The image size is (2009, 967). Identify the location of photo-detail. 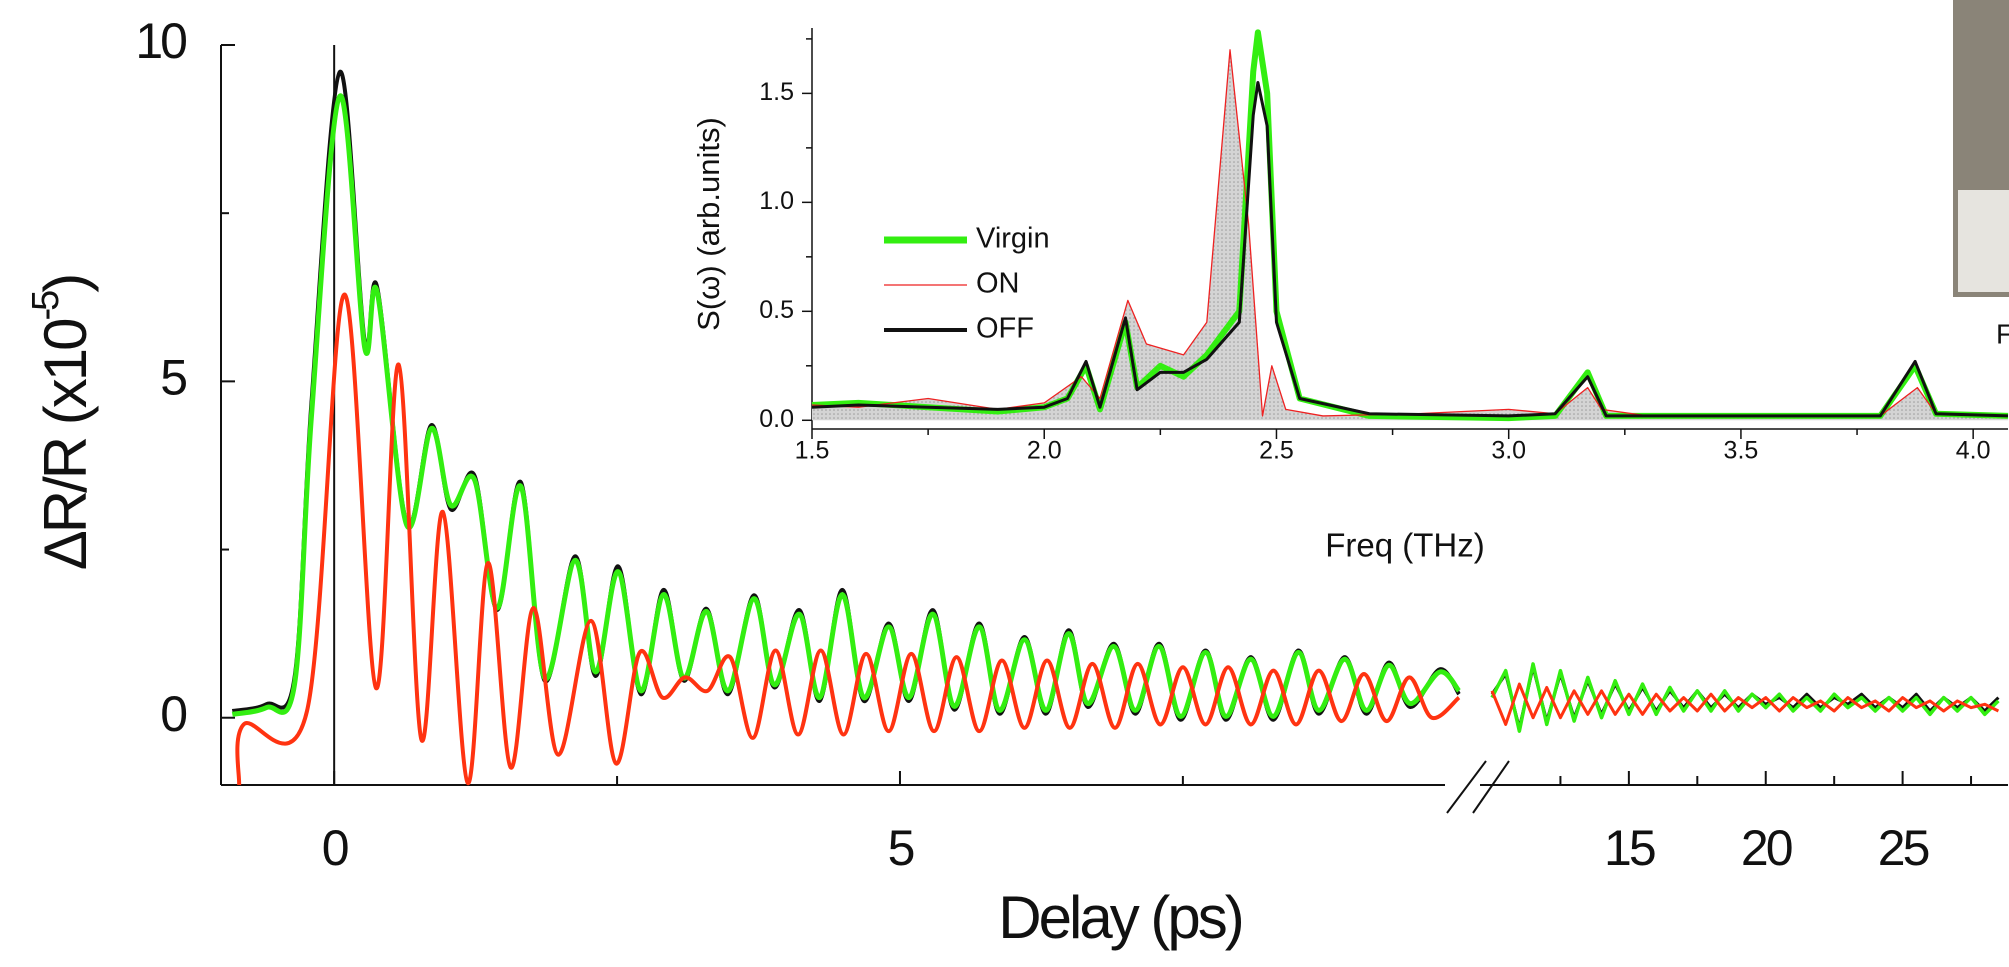
(1983, 241).